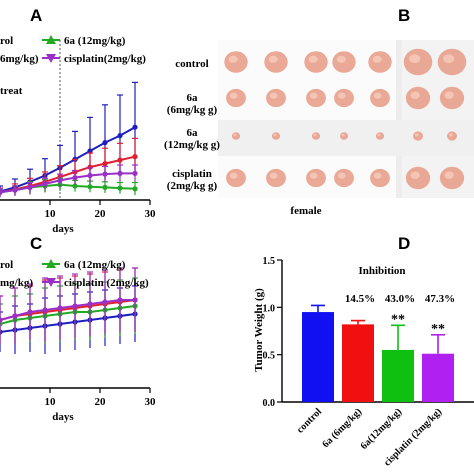 The image size is (474, 474). Describe the element at coordinates (269, 308) in the screenshot. I see `chart-d-y-tick-label: 1.0` at that location.